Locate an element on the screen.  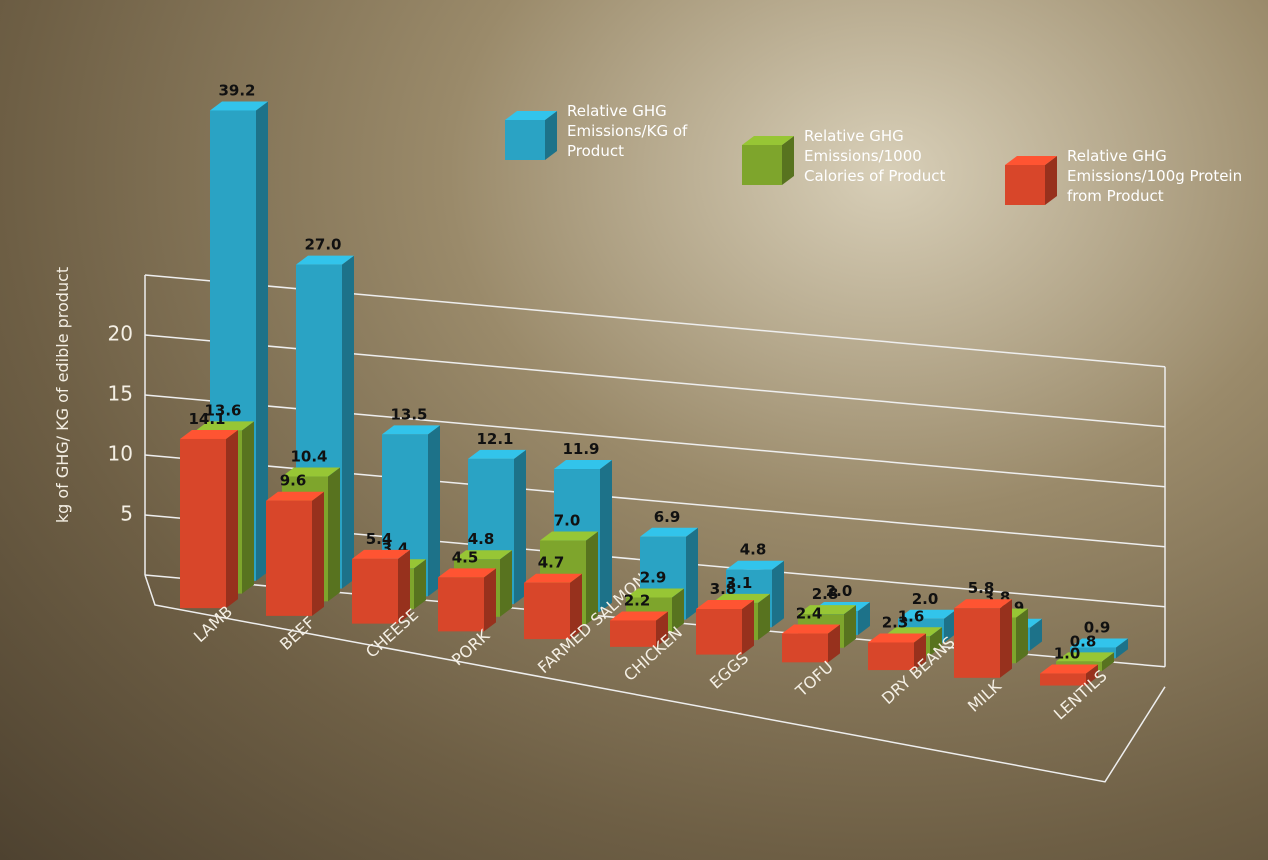
value-label: 4.8 is located at coordinates (753, 550).